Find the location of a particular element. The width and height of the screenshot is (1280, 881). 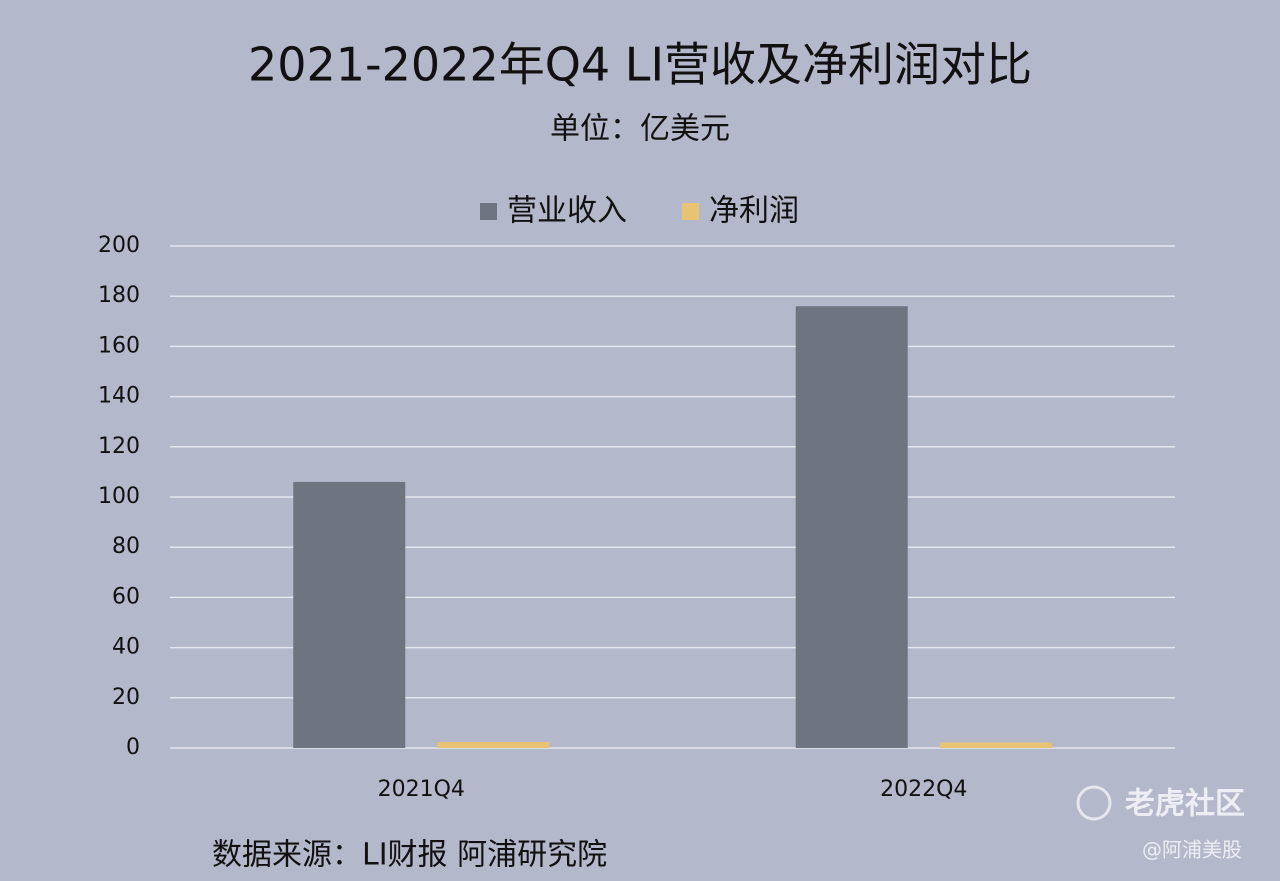

legend-label: 净利润 is located at coordinates (754, 211).